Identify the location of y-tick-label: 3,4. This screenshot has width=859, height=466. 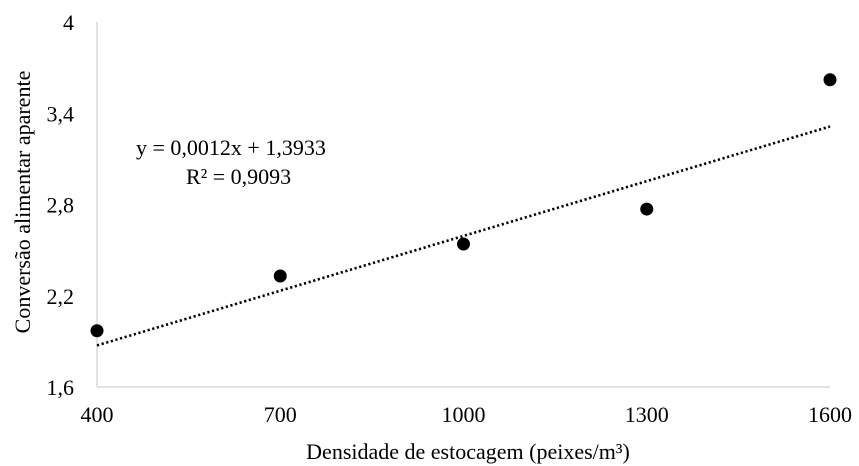
(61, 113).